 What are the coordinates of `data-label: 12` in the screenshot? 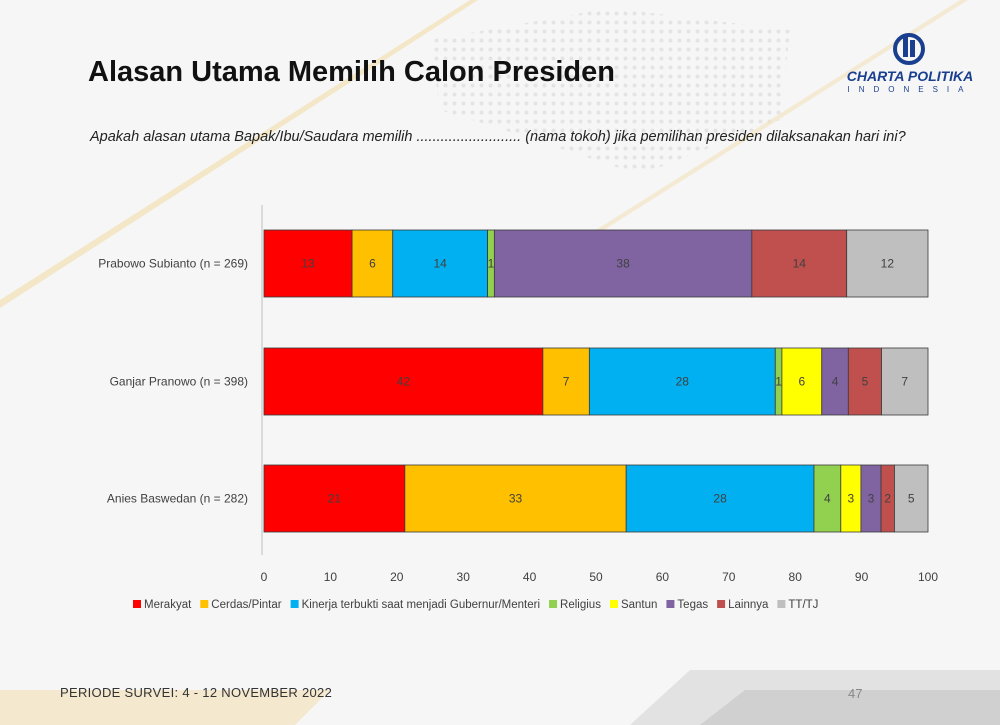 It's located at (888, 264).